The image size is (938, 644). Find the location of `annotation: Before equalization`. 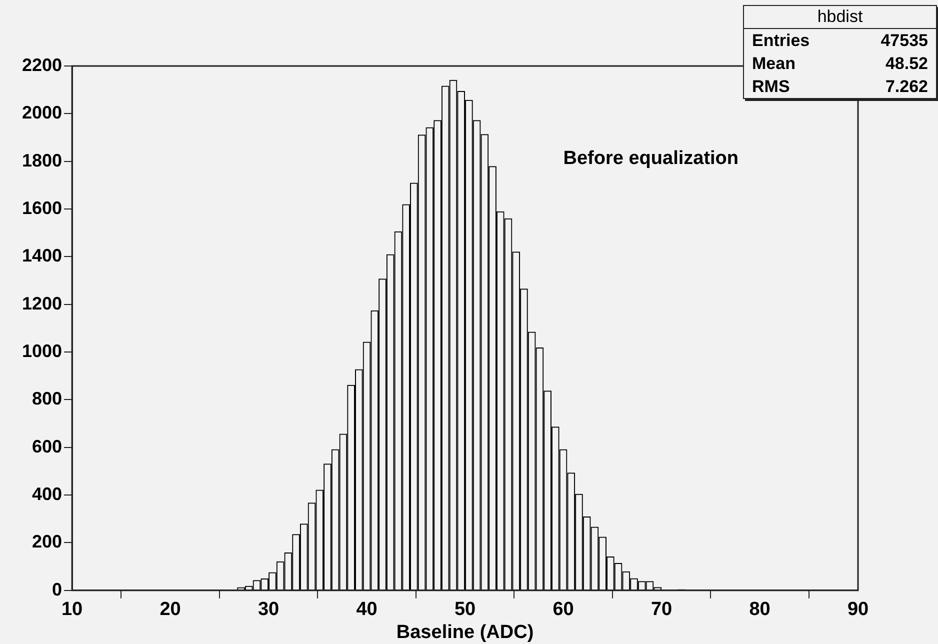

annotation: Before equalization is located at coordinates (651, 159).